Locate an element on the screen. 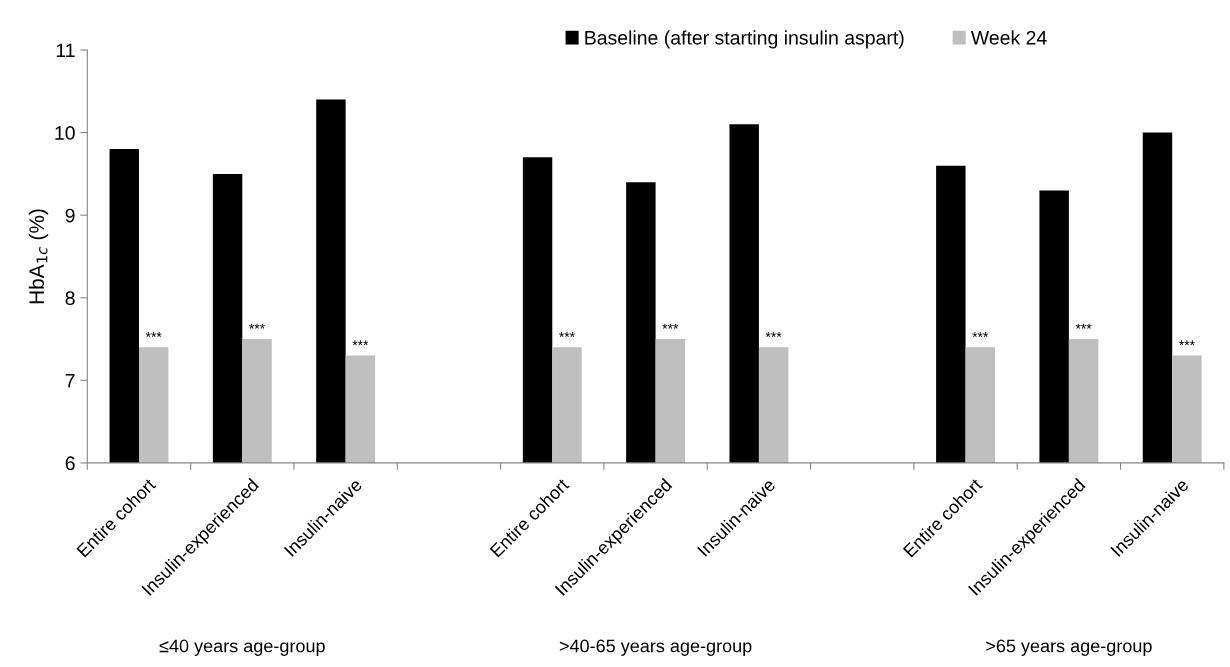 Image resolution: width=1230 pixels, height=667 pixels. y-tick-label: 8 is located at coordinates (70, 298).